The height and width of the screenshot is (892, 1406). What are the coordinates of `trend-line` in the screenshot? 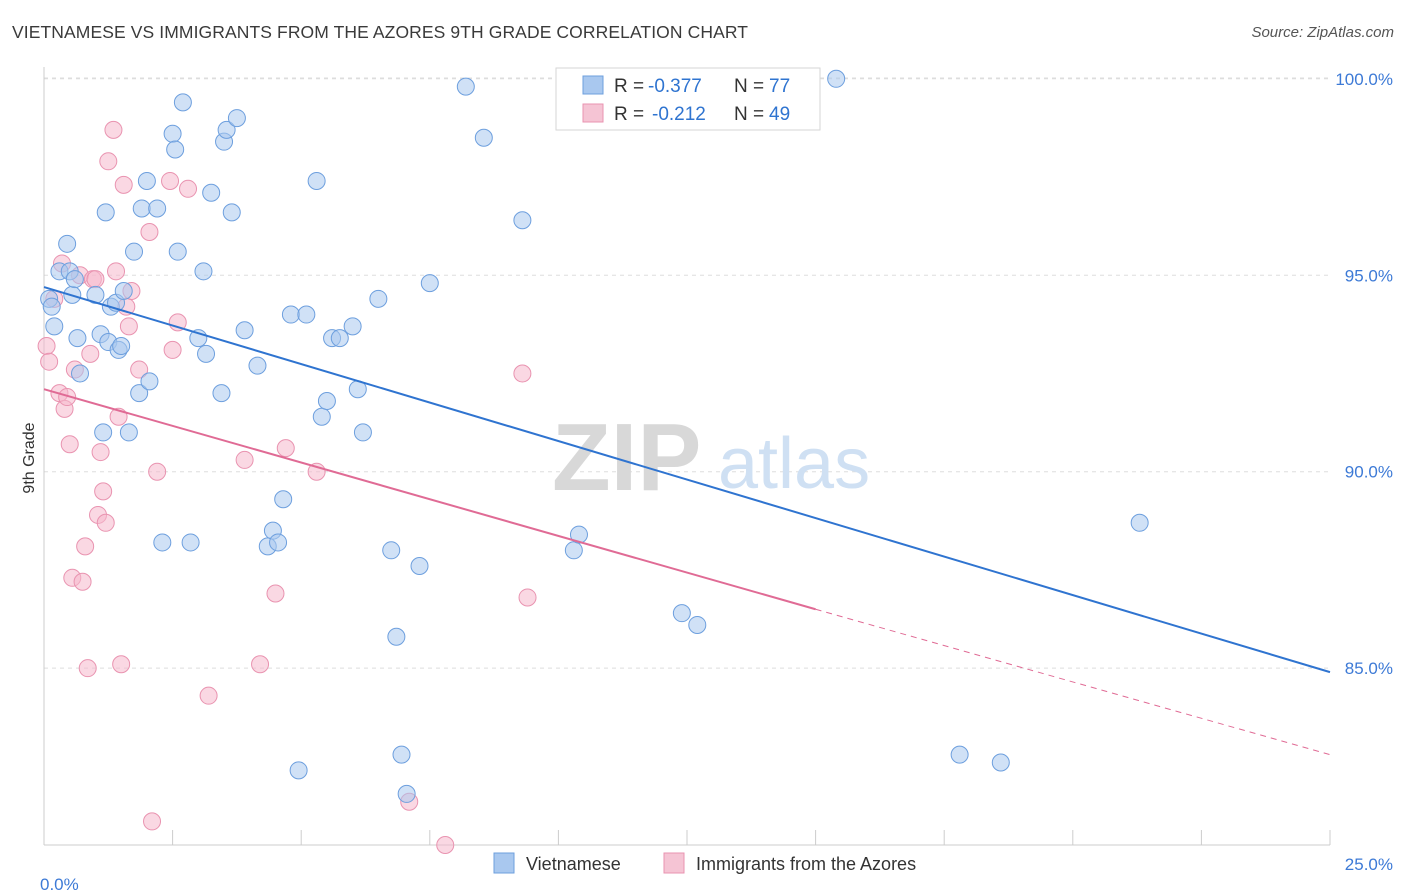 It's located at (429, 499).